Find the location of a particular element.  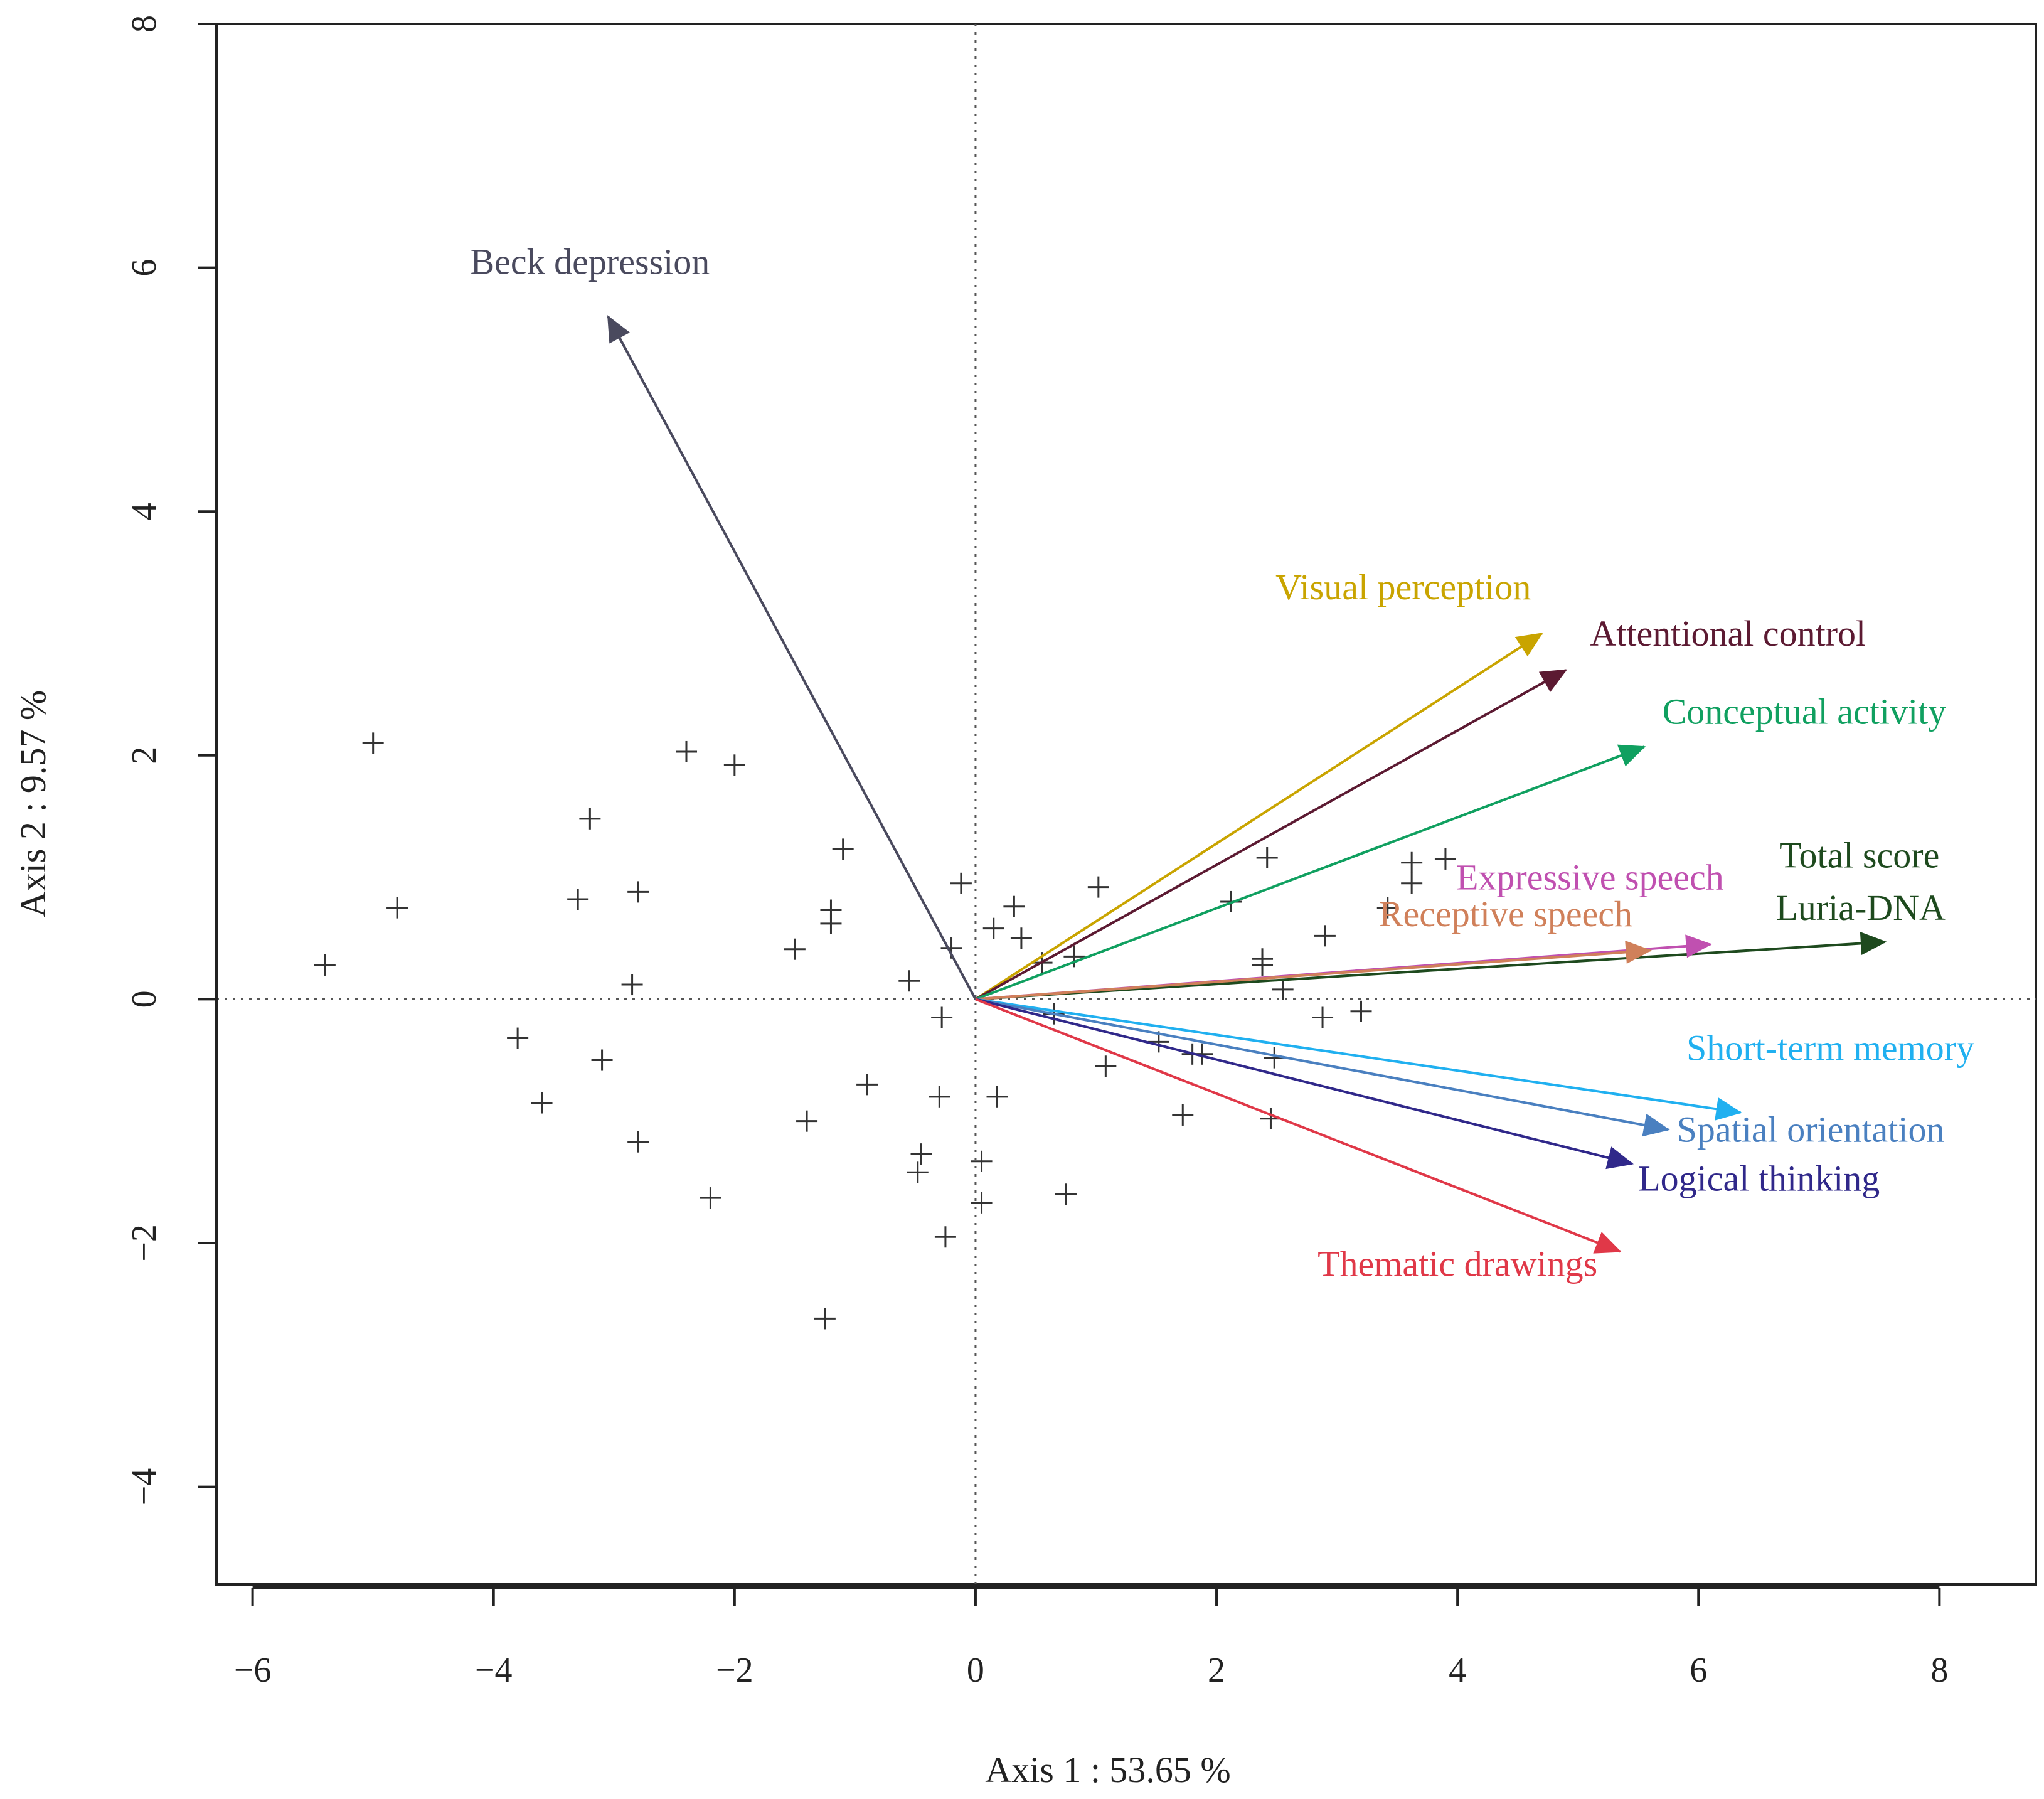

y-axis: −4 −2 0 2 4 6 8 is located at coordinates (171, 760).